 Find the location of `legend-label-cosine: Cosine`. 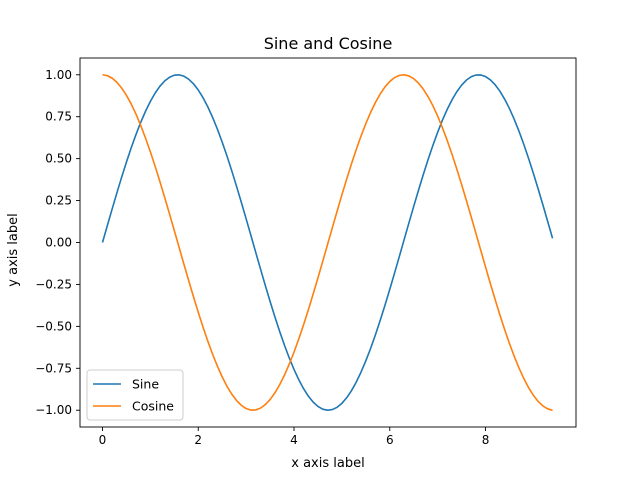

legend-label-cosine: Cosine is located at coordinates (153, 406).